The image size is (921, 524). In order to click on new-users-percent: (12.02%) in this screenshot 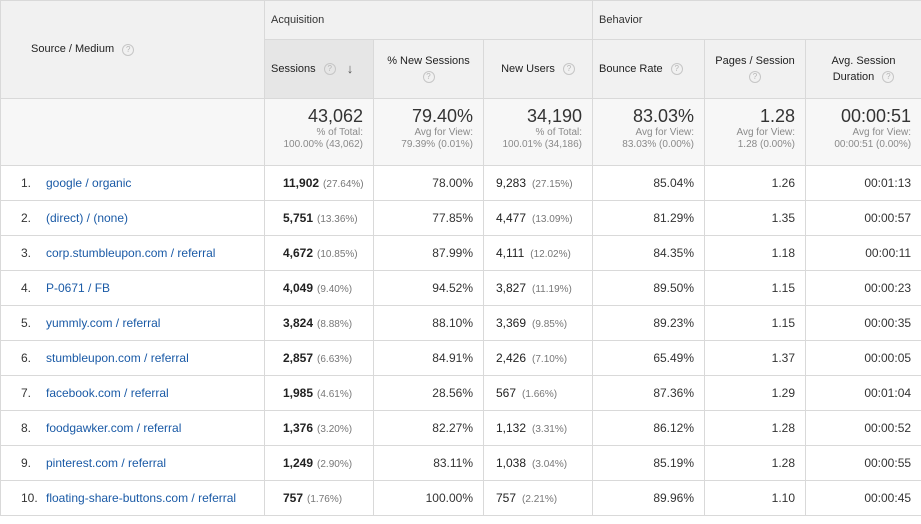, I will do `click(550, 254)`.